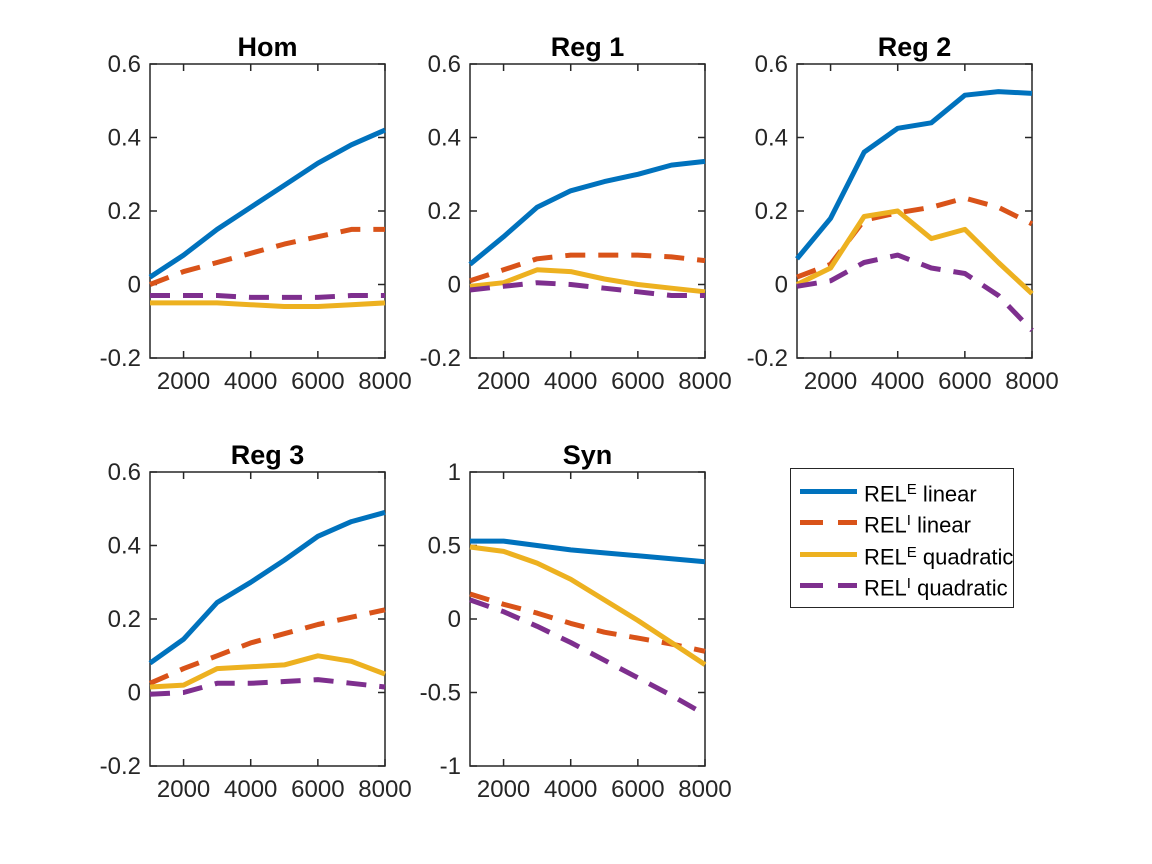 Image resolution: width=1152 pixels, height=864 pixels. What do you see at coordinates (440, 693) in the screenshot?
I see `y-tick-label: -0.5` at bounding box center [440, 693].